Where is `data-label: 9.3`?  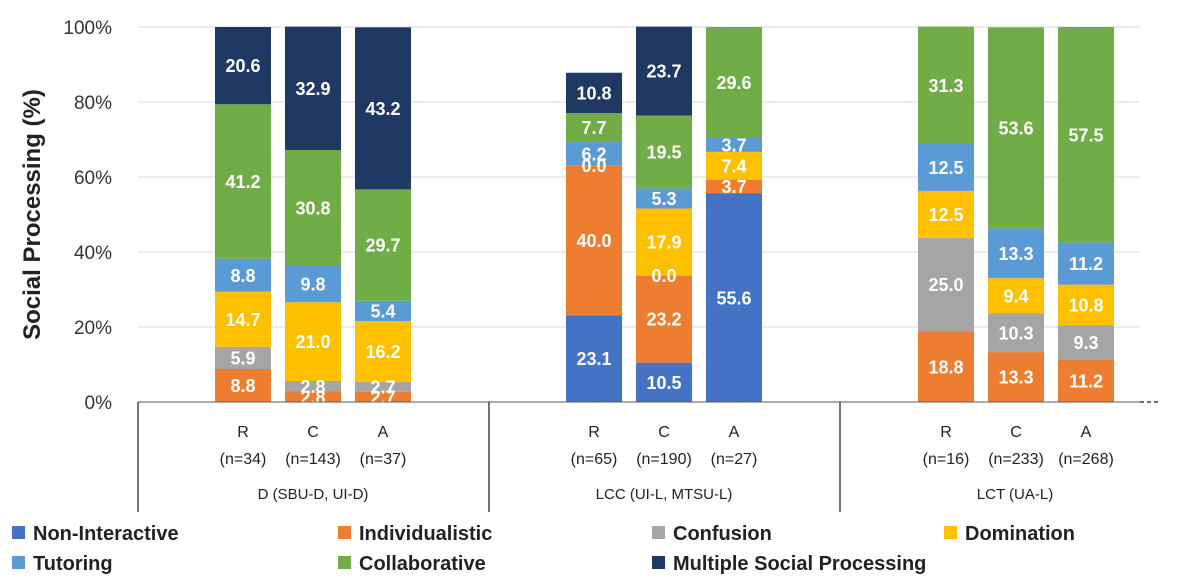 data-label: 9.3 is located at coordinates (1085, 343).